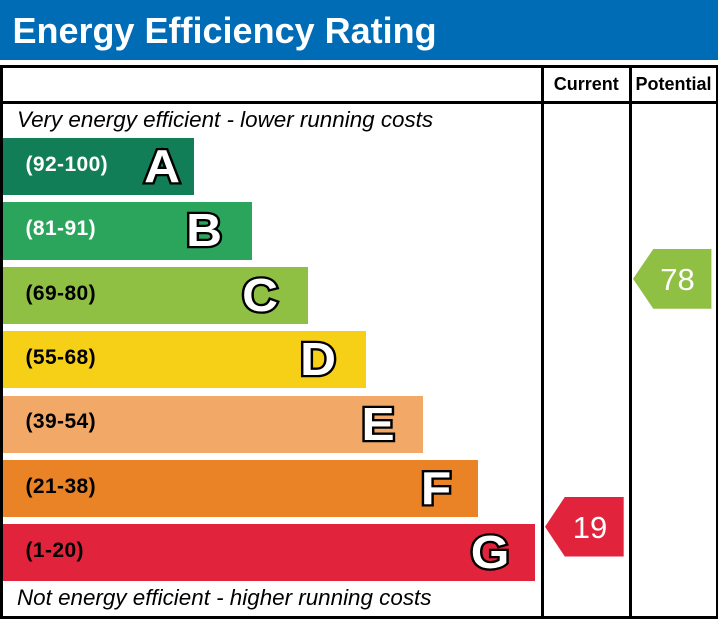  I want to click on svg-text: G, so click(490, 553).